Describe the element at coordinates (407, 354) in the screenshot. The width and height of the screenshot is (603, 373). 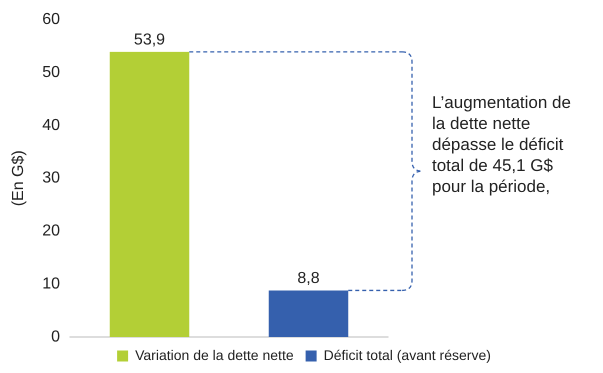
I see `legend-label: Déficit total (avant réserve)` at that location.